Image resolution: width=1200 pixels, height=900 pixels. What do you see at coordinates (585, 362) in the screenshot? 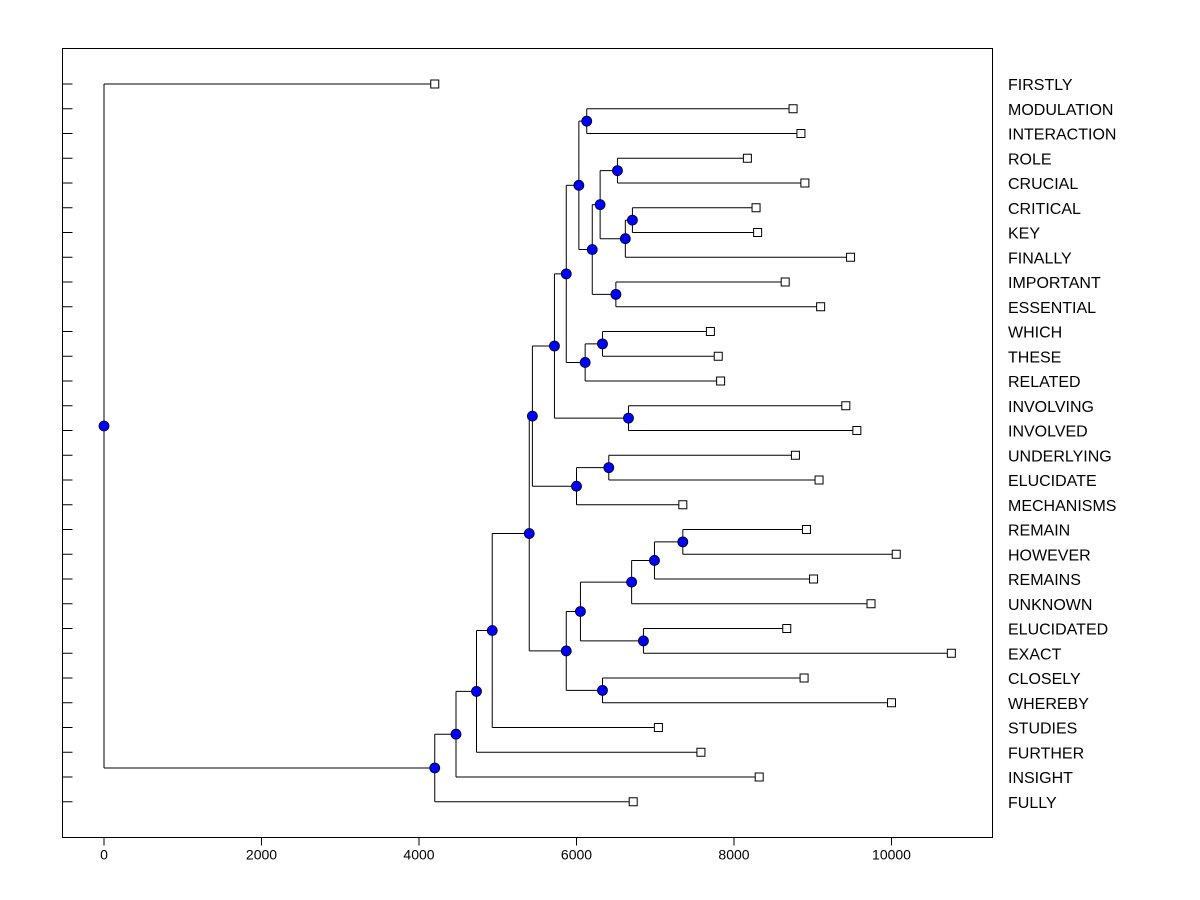
I see `merge-node-n10` at bounding box center [585, 362].